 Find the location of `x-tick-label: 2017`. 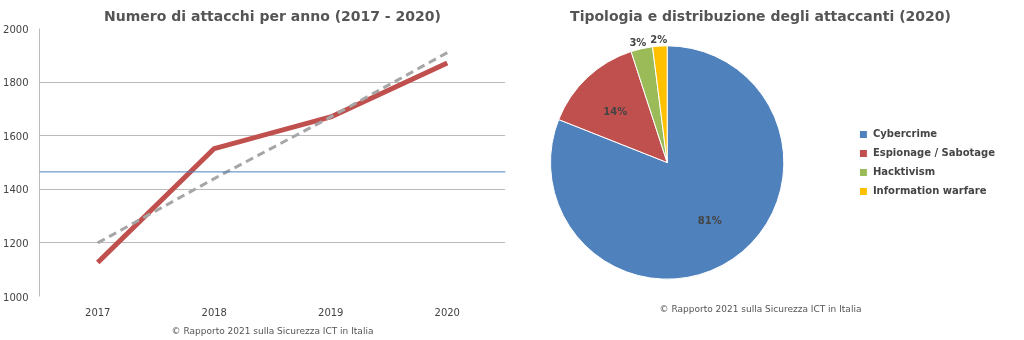

x-tick-label: 2017 is located at coordinates (98, 312).